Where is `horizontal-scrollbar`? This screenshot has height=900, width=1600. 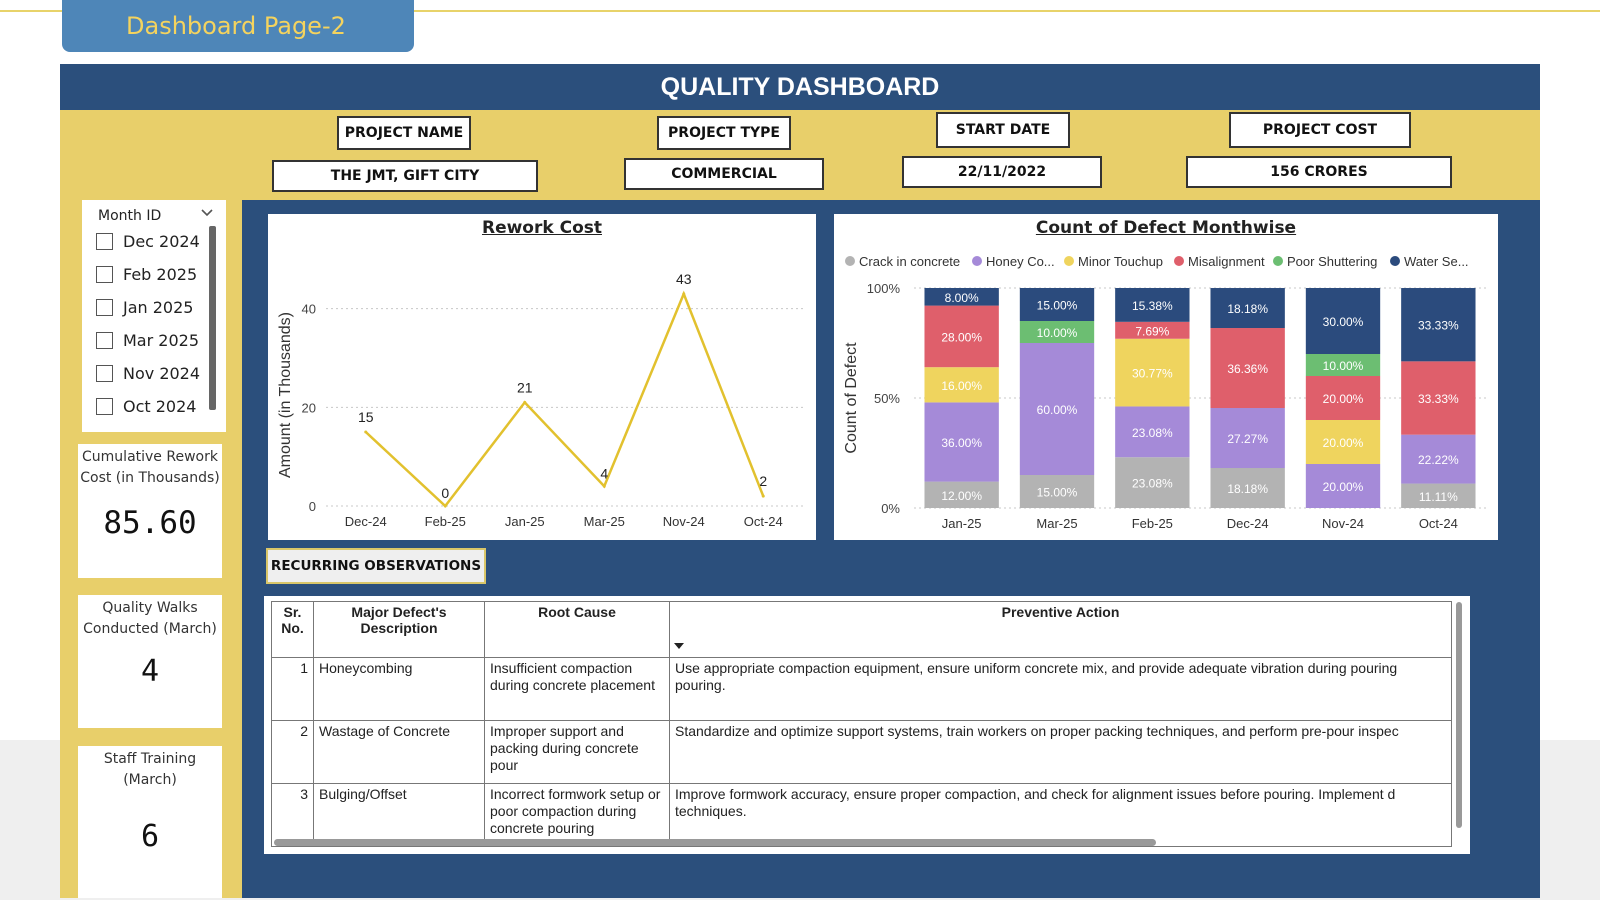
horizontal-scrollbar is located at coordinates (715, 842).